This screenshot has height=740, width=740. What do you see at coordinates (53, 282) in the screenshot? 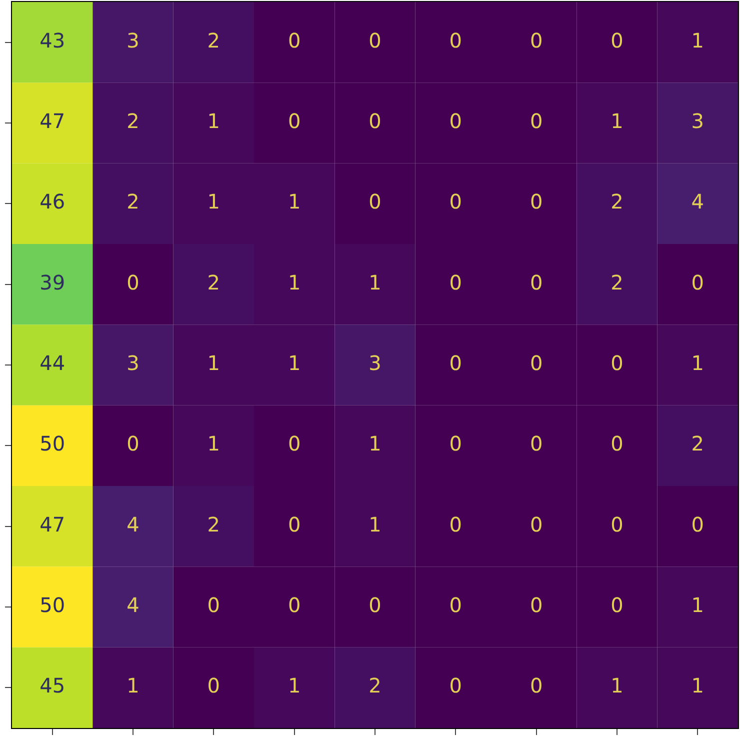
I see `data-label: 39` at bounding box center [53, 282].